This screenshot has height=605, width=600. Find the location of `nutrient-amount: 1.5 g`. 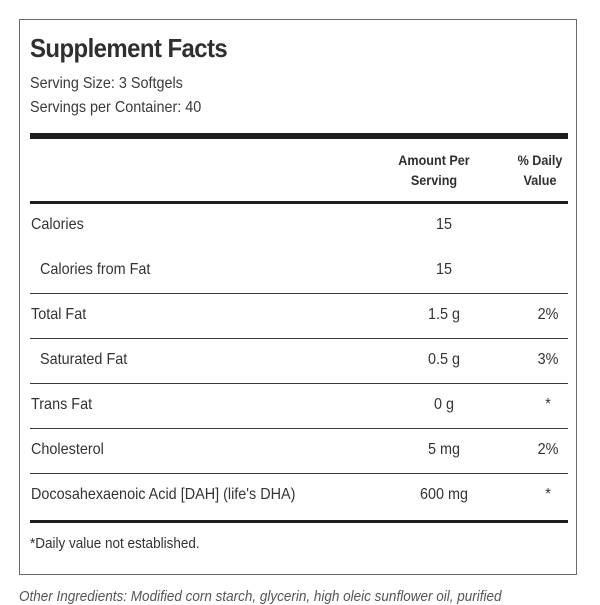

nutrient-amount: 1.5 g is located at coordinates (444, 314).